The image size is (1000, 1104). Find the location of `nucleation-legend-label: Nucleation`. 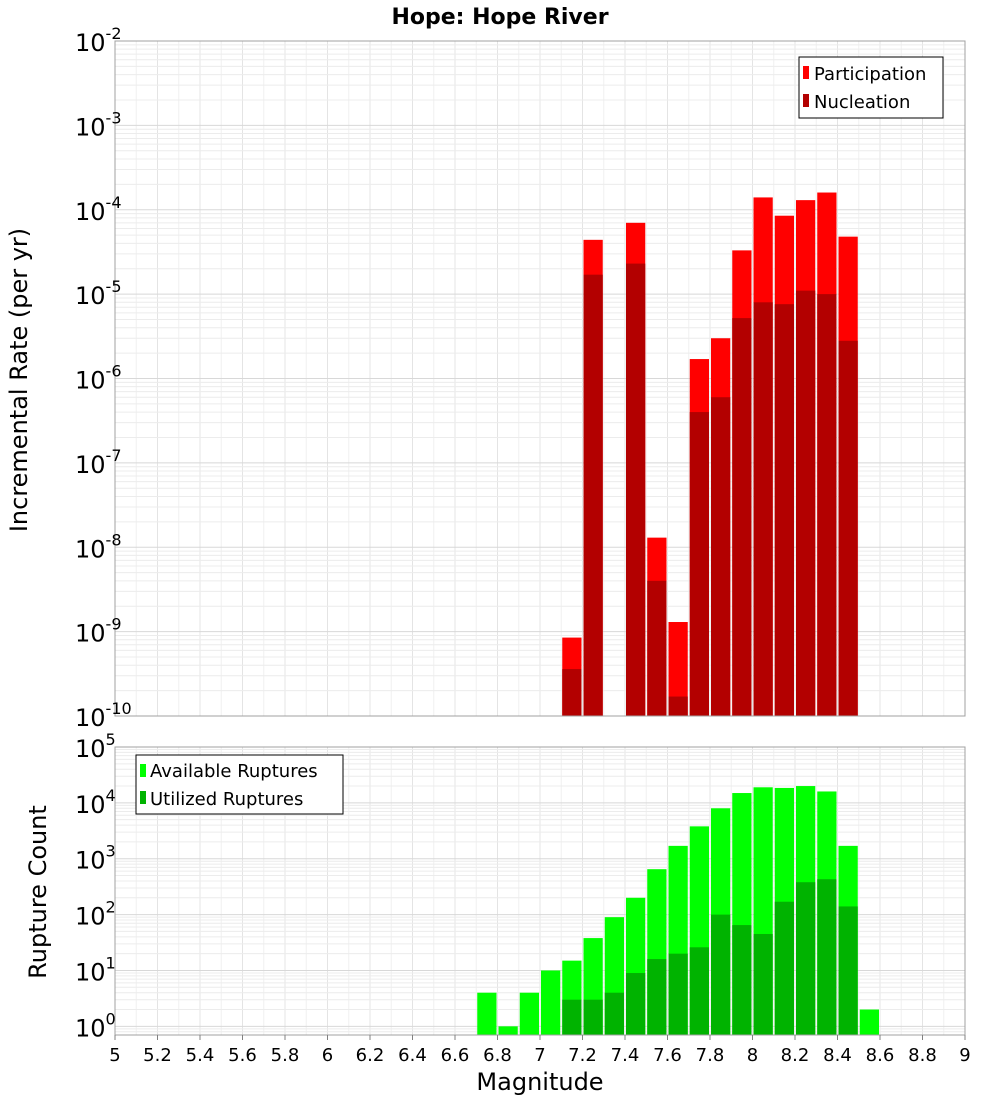

nucleation-legend-label: Nucleation is located at coordinates (862, 102).